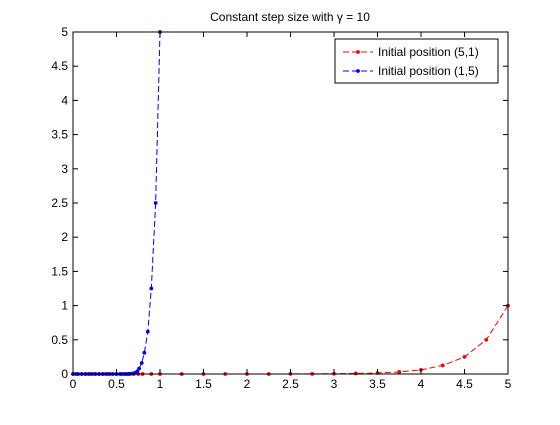  What do you see at coordinates (508, 384) in the screenshot?
I see `x-tick-label: 5` at bounding box center [508, 384].